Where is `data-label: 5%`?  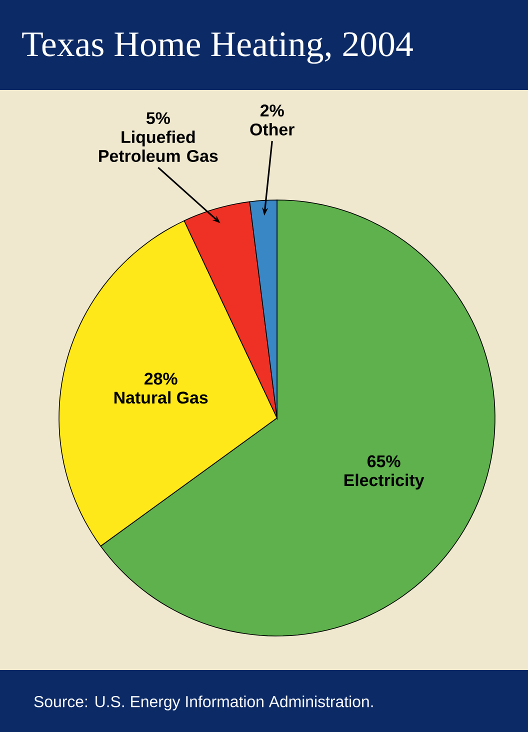
data-label: 5% is located at coordinates (158, 118).